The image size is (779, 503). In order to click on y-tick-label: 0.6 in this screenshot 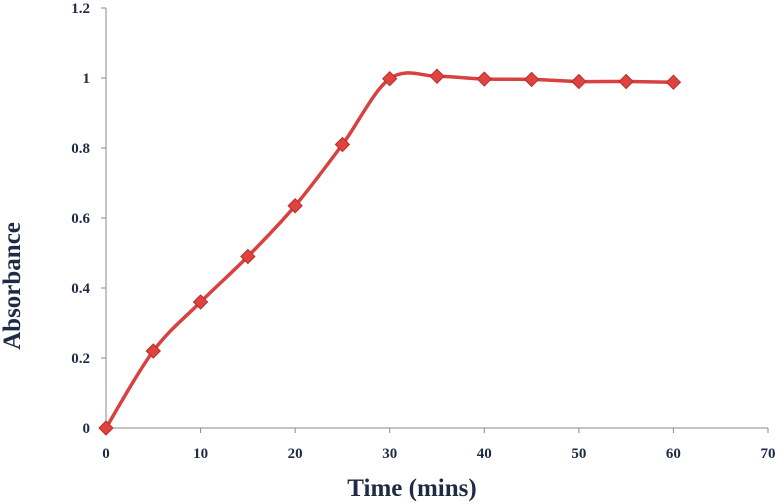, I will do `click(80, 219)`.